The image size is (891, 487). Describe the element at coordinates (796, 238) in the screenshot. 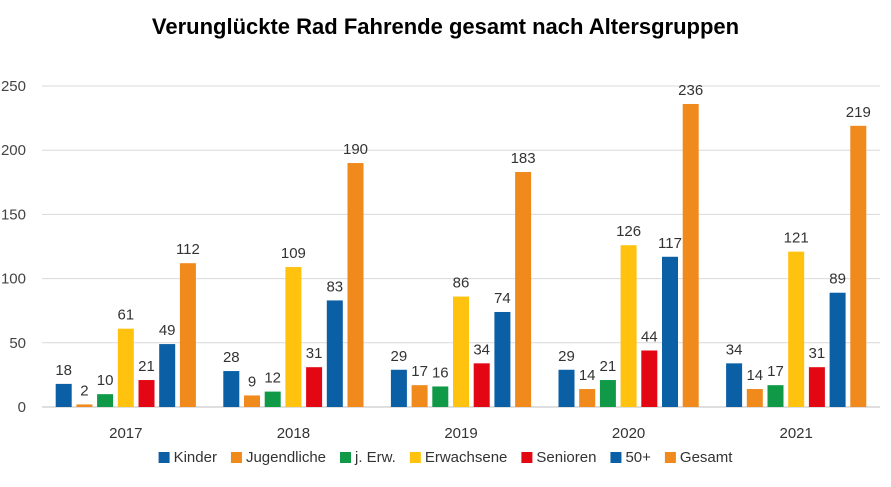

I see `data-label: 121` at that location.